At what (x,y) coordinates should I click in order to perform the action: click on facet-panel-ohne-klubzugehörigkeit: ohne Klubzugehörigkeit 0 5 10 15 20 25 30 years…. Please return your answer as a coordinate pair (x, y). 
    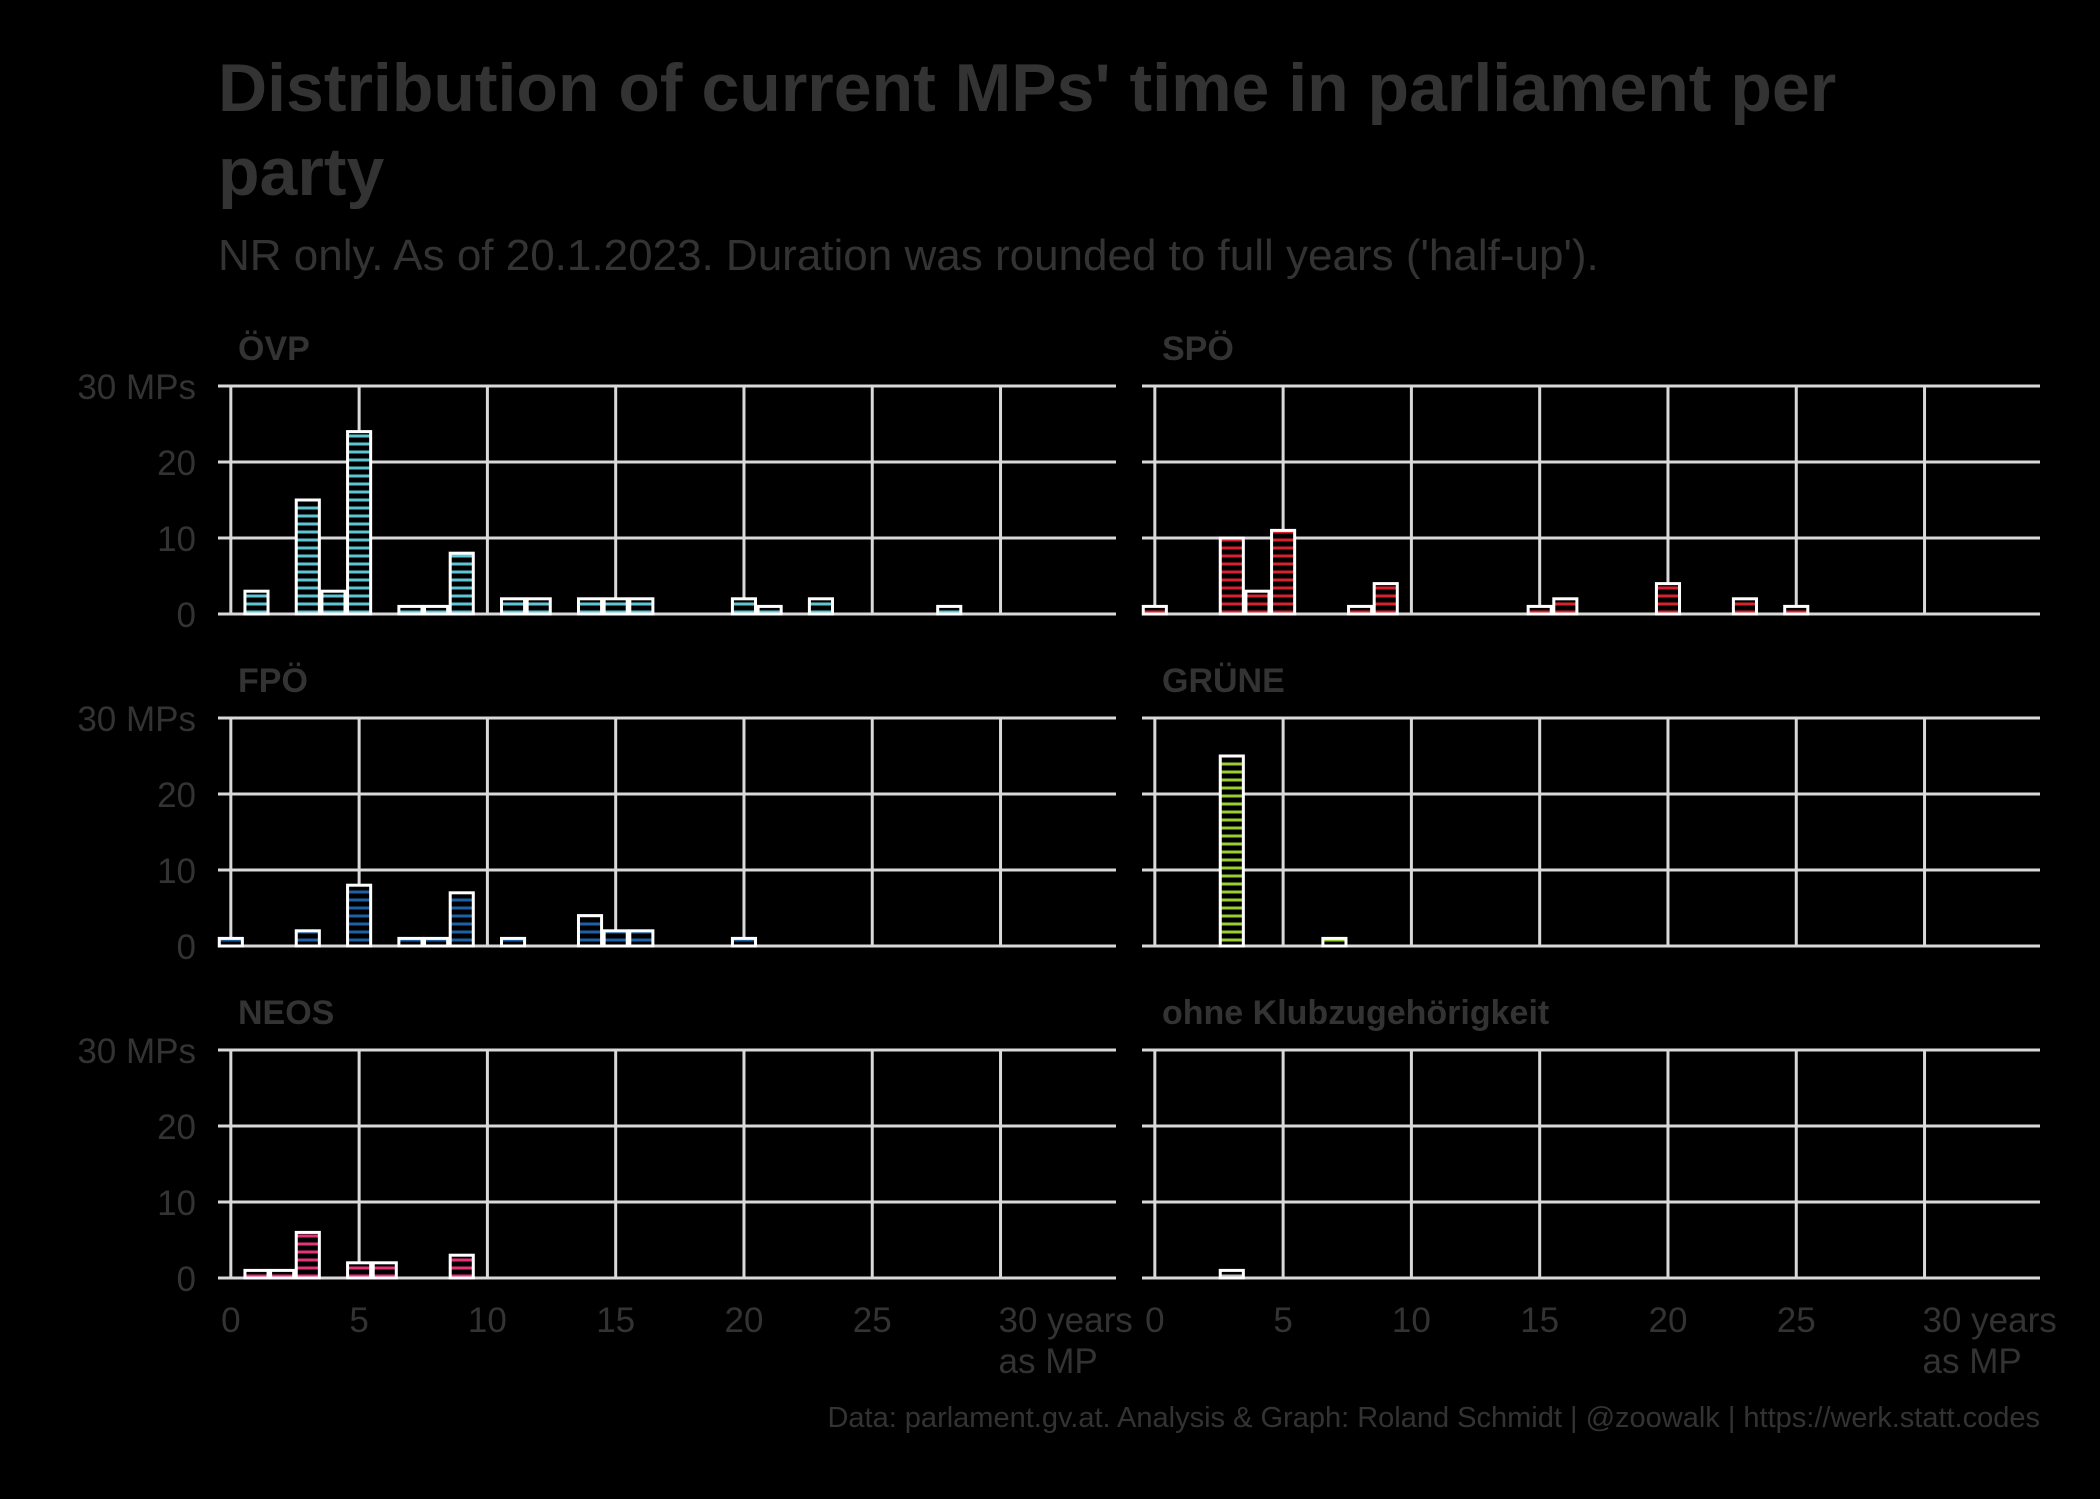
    Looking at the image, I should click on (1599, 1187).